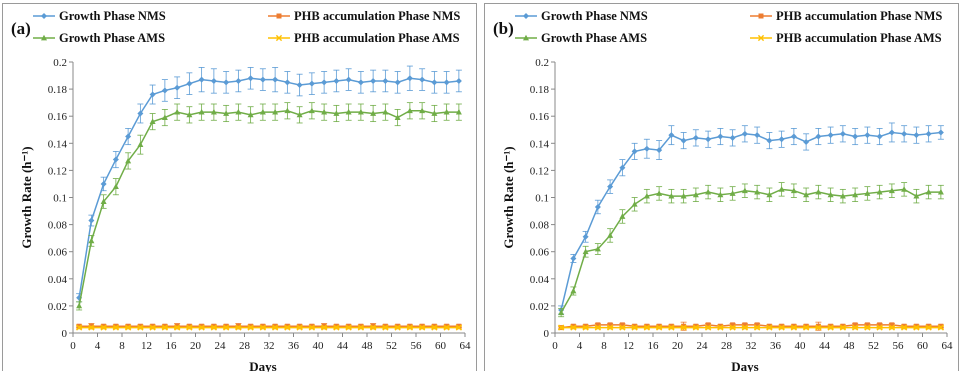 Image resolution: width=962 pixels, height=372 pixels. What do you see at coordinates (539, 171) in the screenshot?
I see `y-tick-label: 0.12` at bounding box center [539, 171].